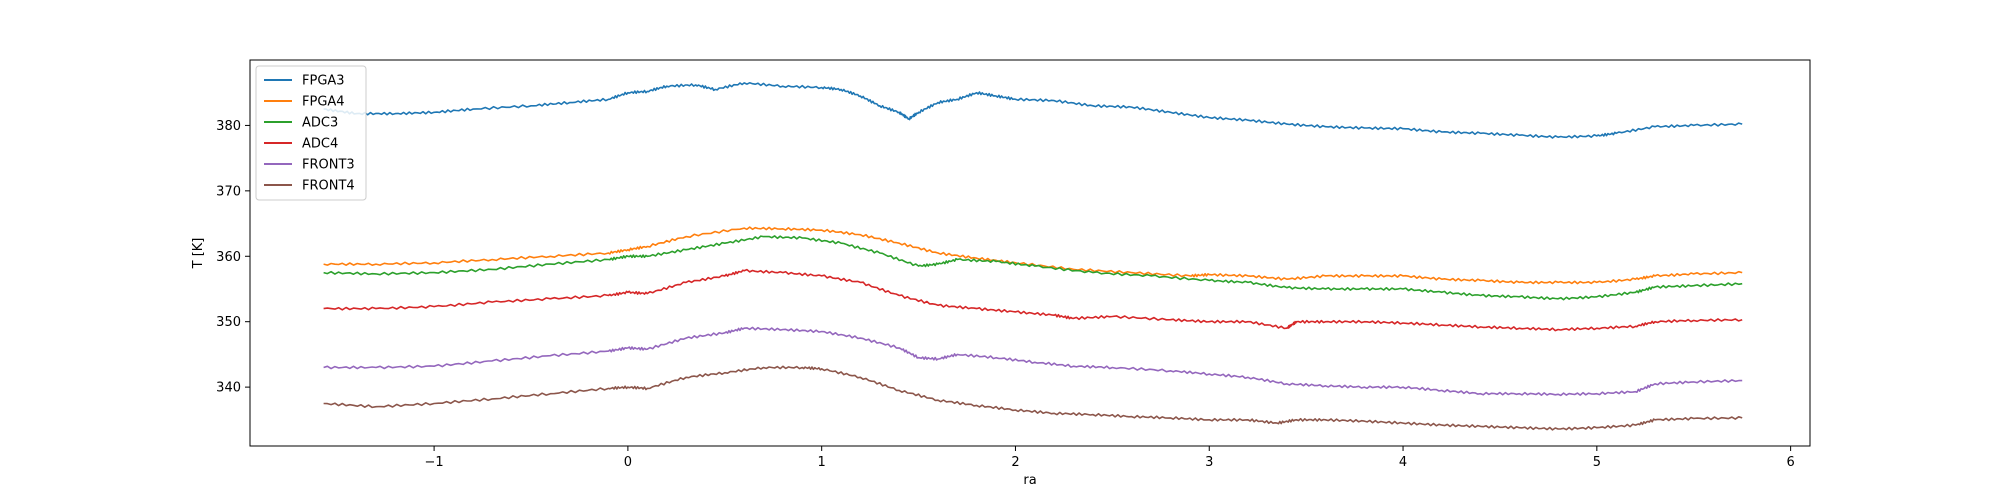 This screenshot has width=2000, height=500. What do you see at coordinates (328, 186) in the screenshot?
I see `legend-label: FRONT4` at bounding box center [328, 186].